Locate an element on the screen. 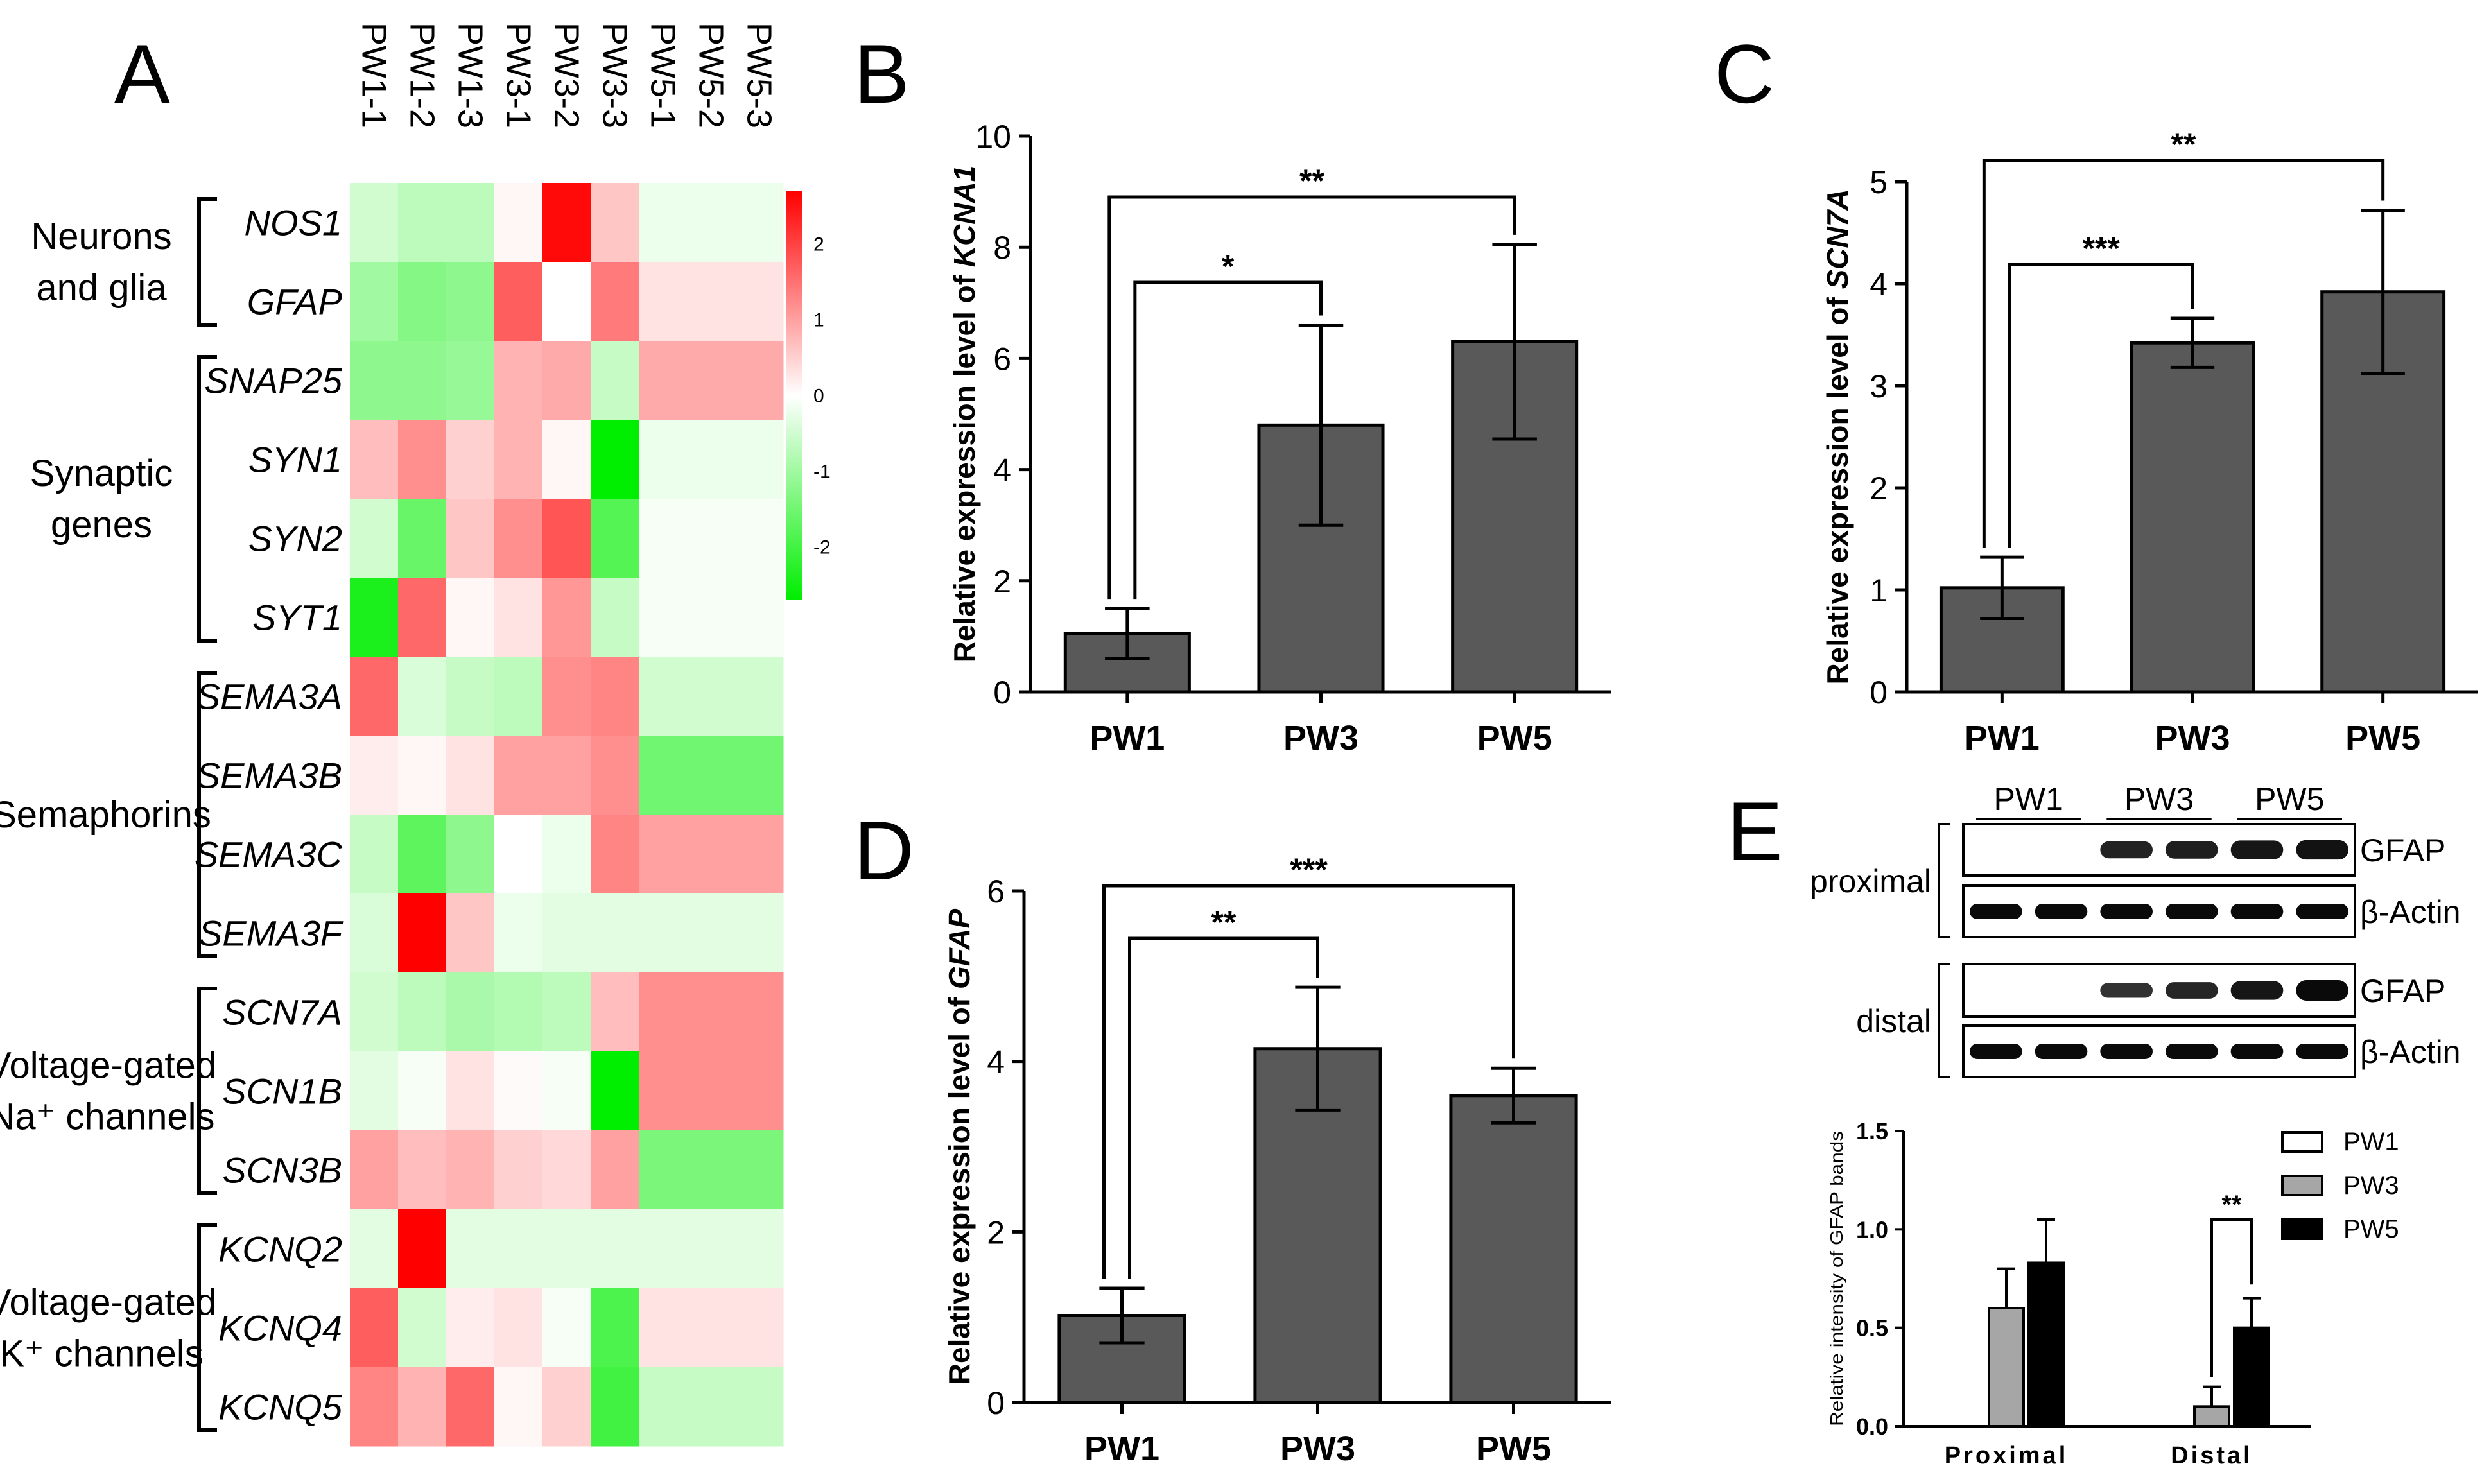 This screenshot has height=1484, width=2491. group-label-2-0: Semaphorins is located at coordinates (105, 815).